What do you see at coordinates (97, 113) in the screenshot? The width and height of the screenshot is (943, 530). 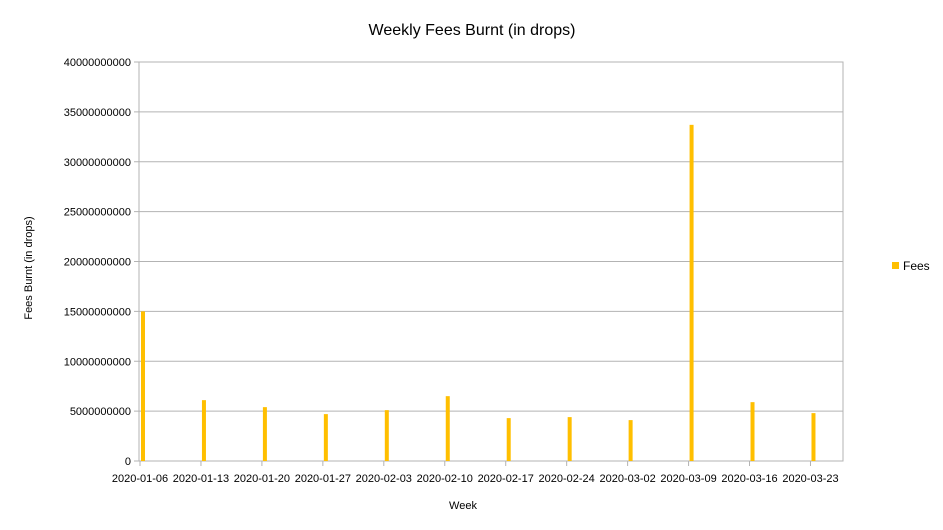 I see `y-tick-label: 35000000000` at bounding box center [97, 113].